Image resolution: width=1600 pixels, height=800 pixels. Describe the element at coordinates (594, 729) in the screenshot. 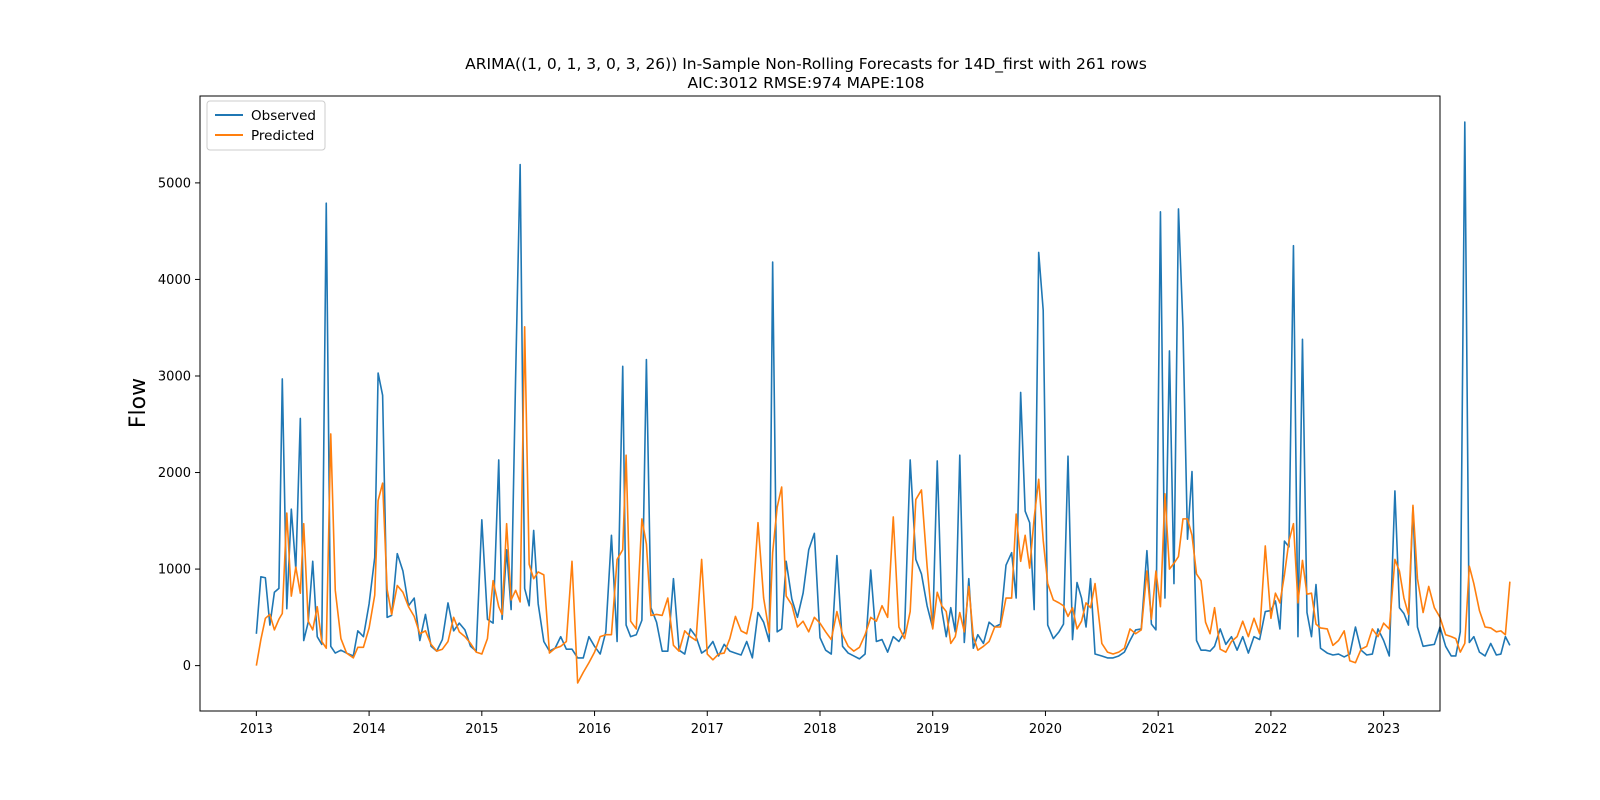

I see `x-tick-label: 2016` at that location.